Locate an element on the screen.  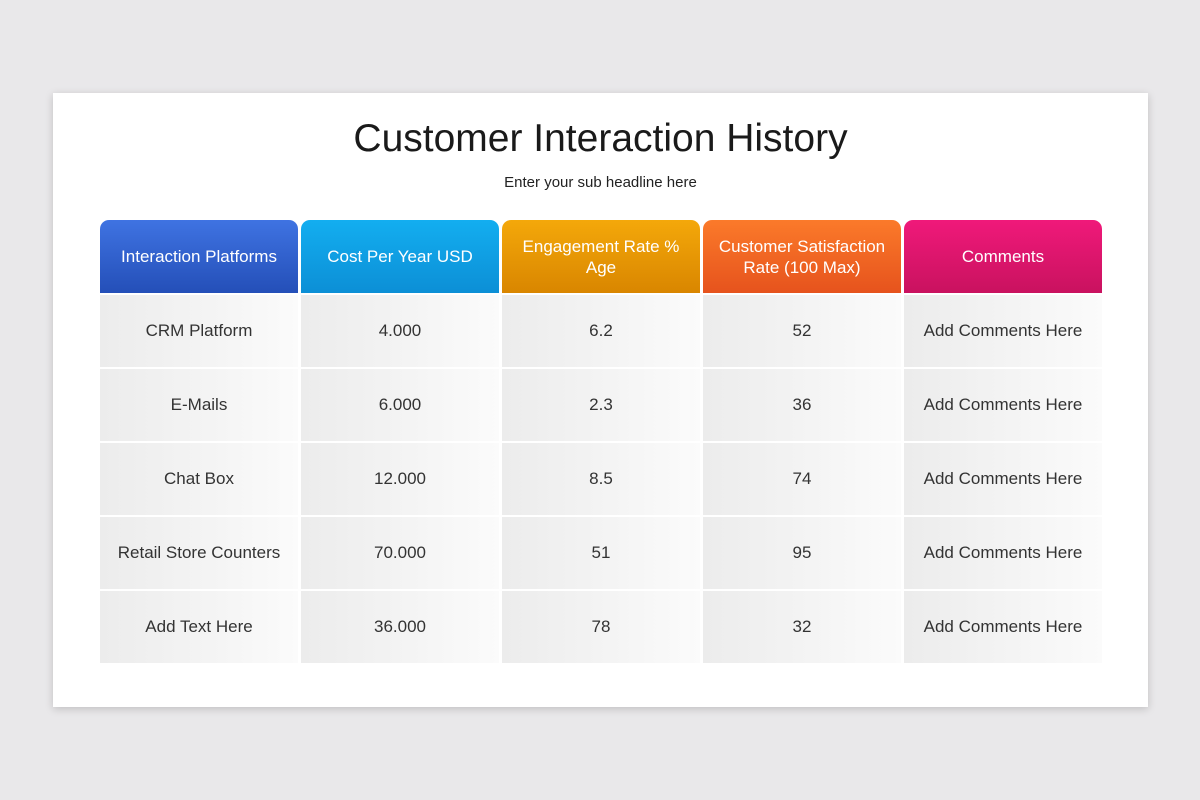
header-engagement-rate: Engagement Rate % Age is located at coordinates (601, 256).